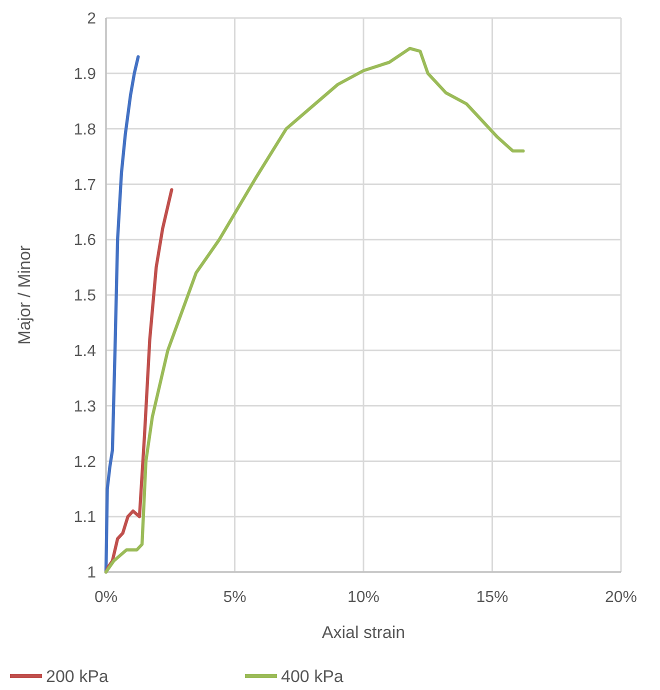  What do you see at coordinates (85, 241) in the screenshot?
I see `y-tick-label: 1.6` at bounding box center [85, 241].